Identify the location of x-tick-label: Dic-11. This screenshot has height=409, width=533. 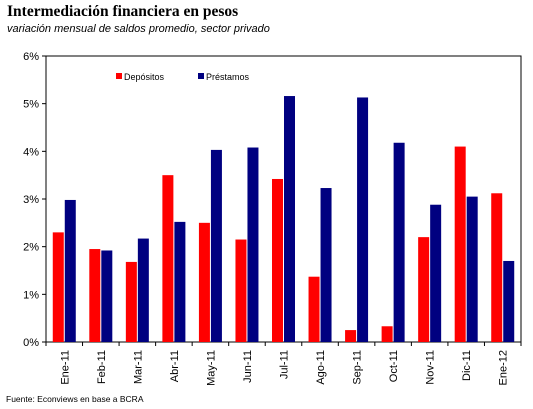
(467, 365).